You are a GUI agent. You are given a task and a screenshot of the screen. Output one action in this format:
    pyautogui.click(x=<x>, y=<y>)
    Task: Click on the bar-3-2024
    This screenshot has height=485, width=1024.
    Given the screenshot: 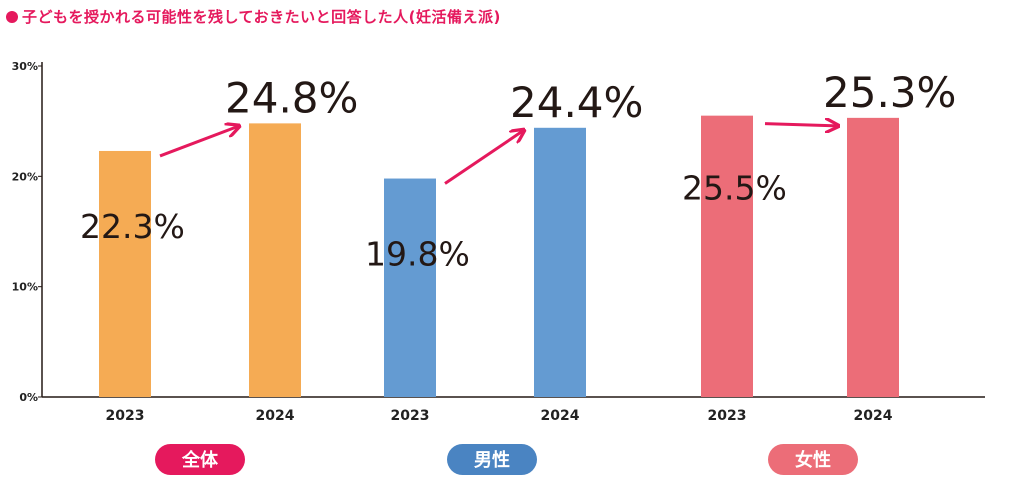 What is the action you would take?
    pyautogui.click(x=873, y=257)
    